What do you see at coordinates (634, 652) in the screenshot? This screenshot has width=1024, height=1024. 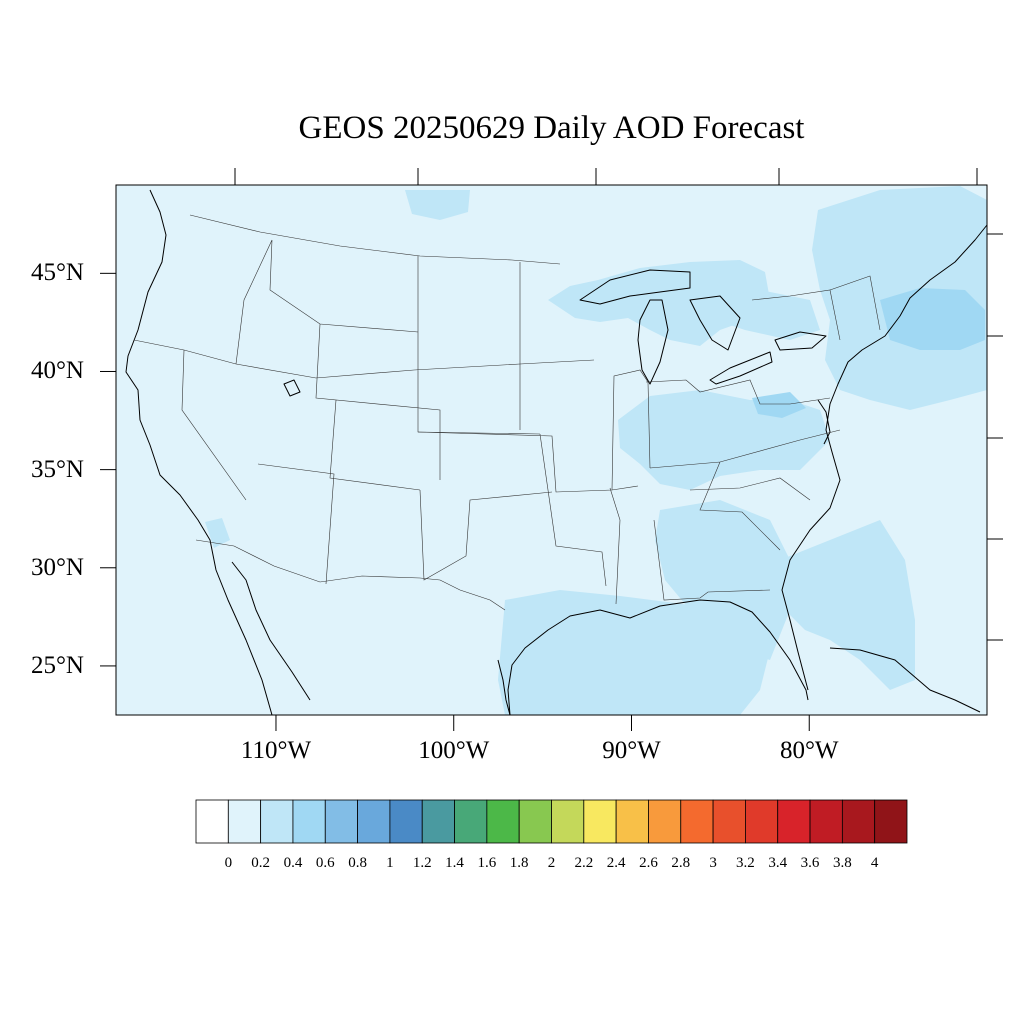 I see `aod-patch-gulf` at bounding box center [634, 652].